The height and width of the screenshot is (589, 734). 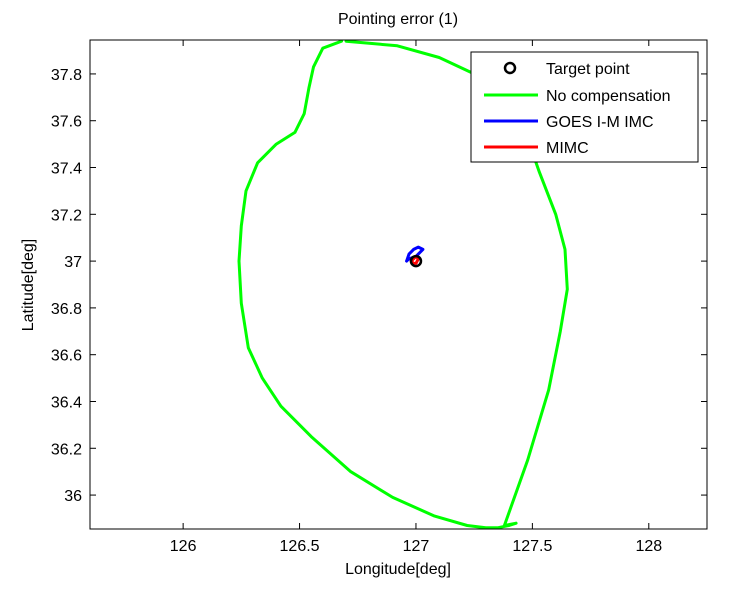 What do you see at coordinates (532, 546) in the screenshot?
I see `x-tick-label: 127.5` at bounding box center [532, 546].